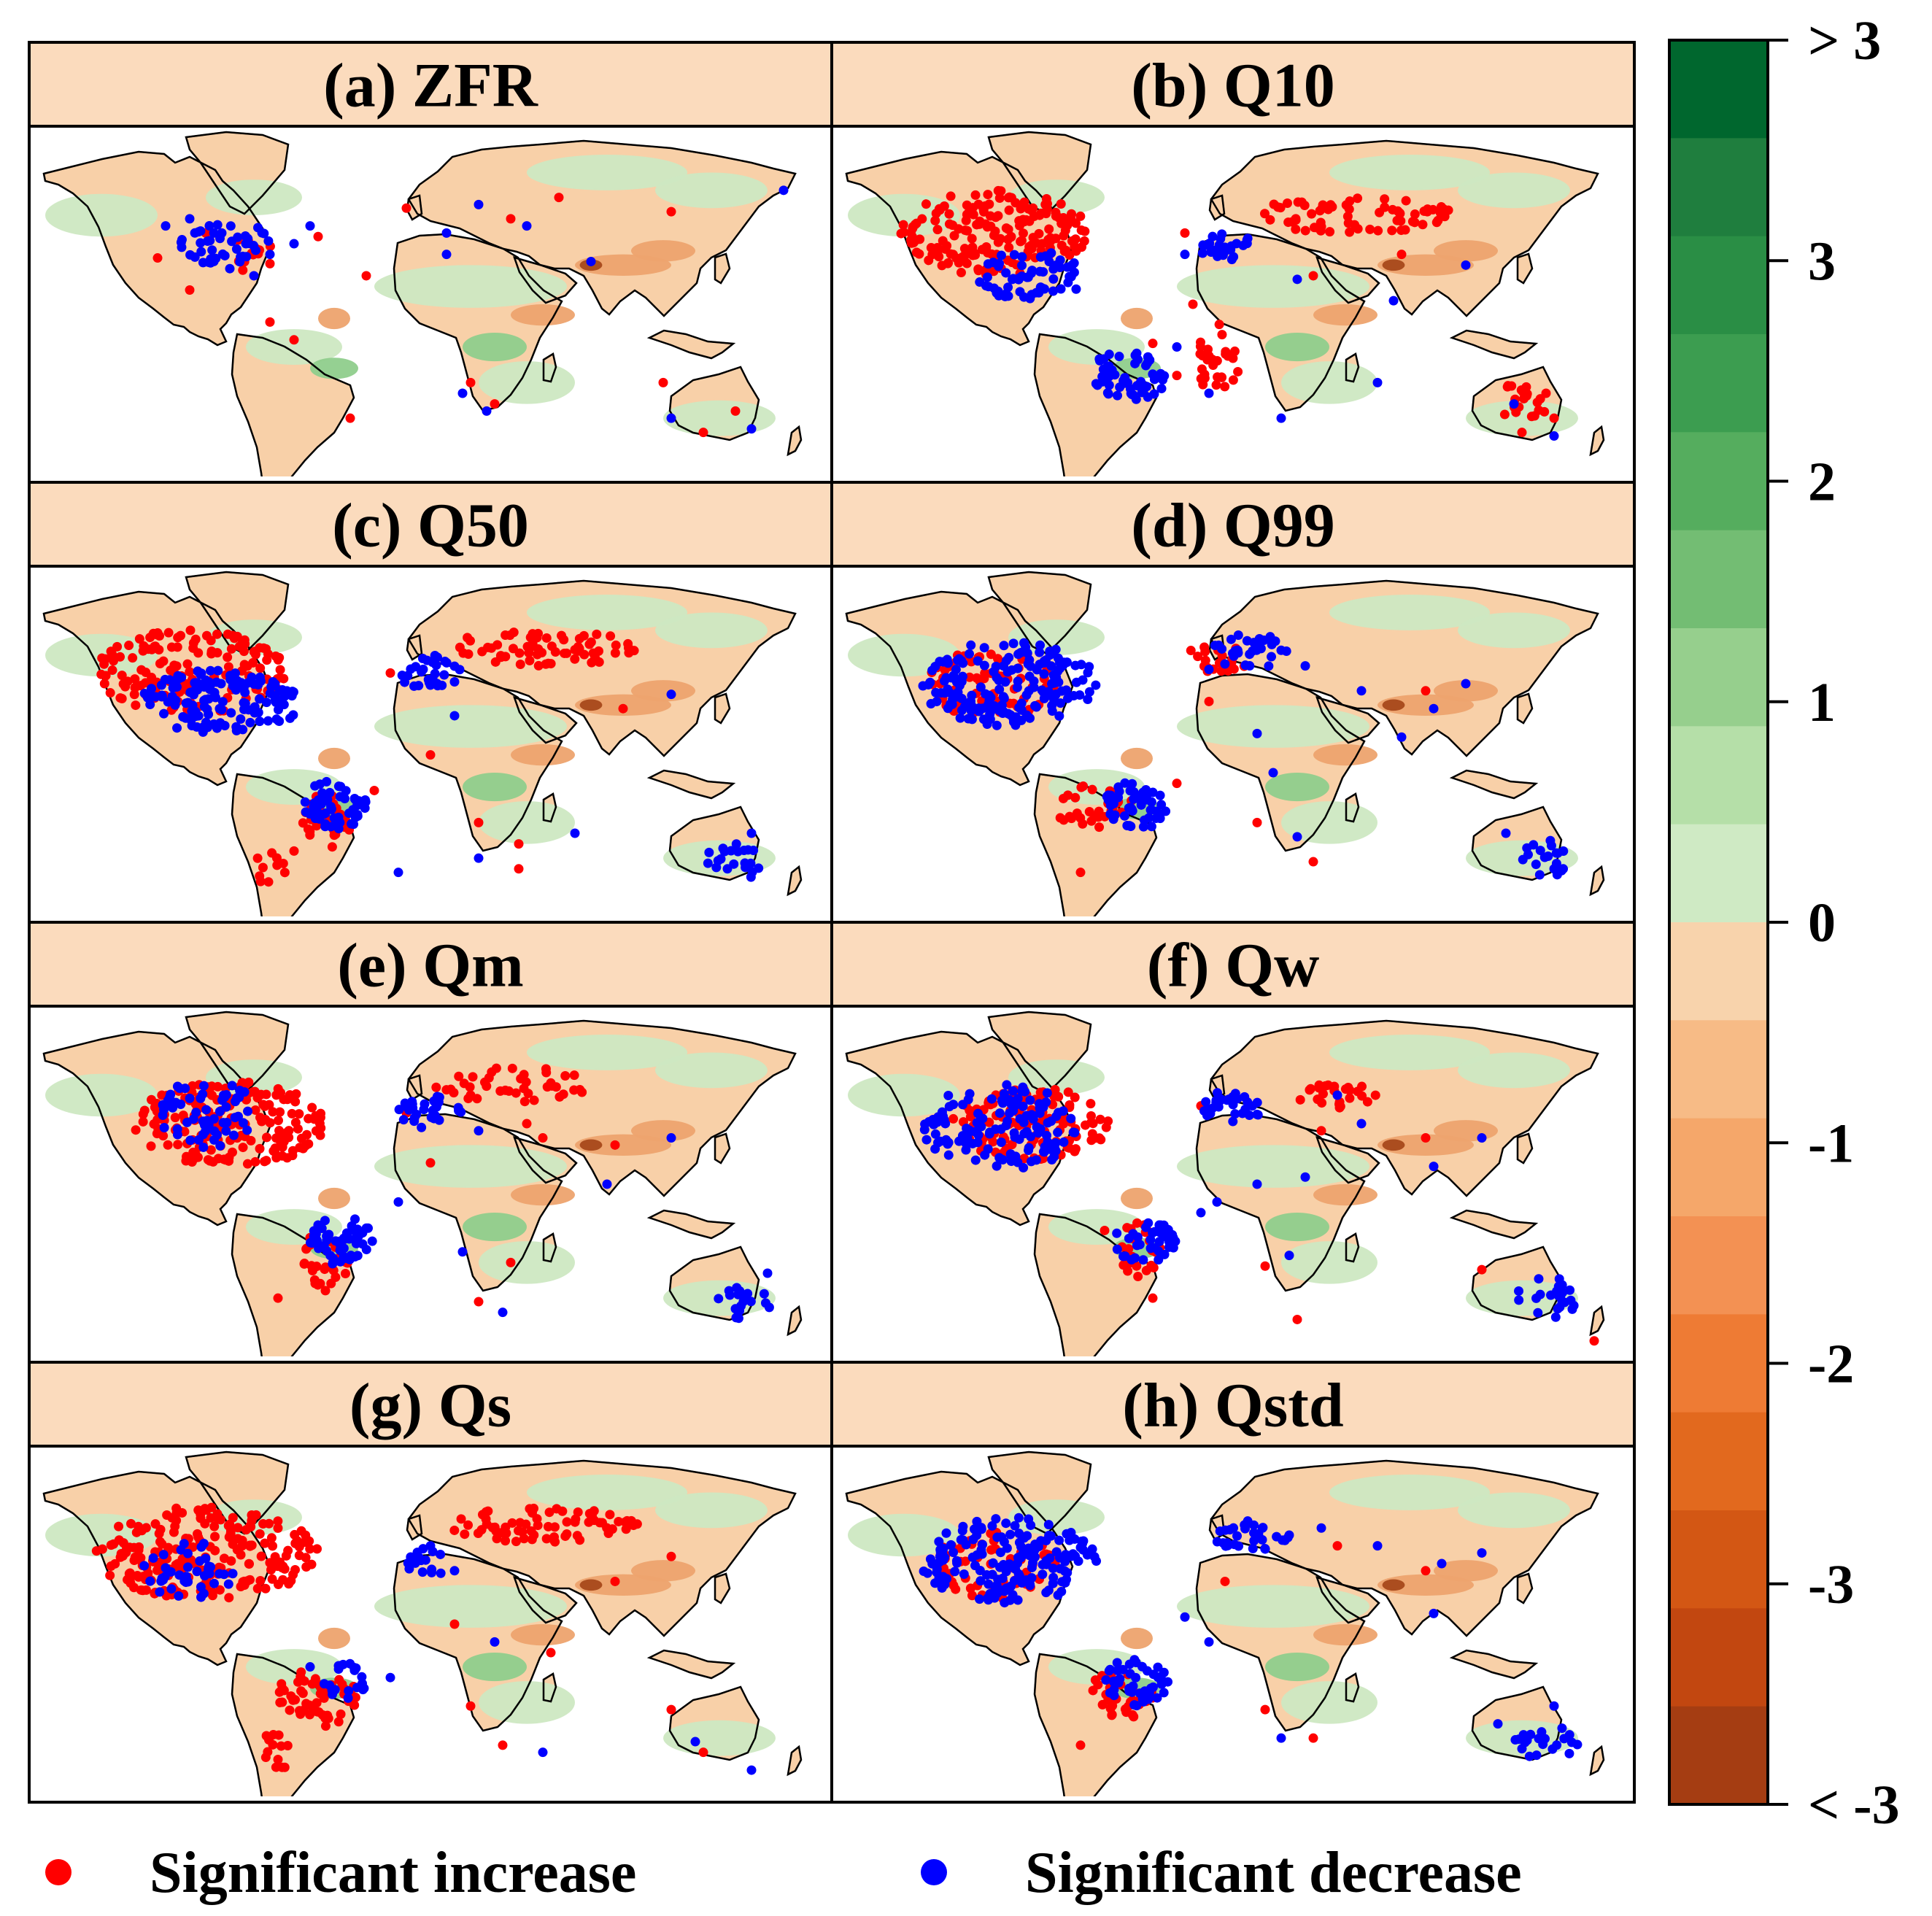 This screenshot has width=1932, height=1916. I want to click on world-map, so click(422, 303).